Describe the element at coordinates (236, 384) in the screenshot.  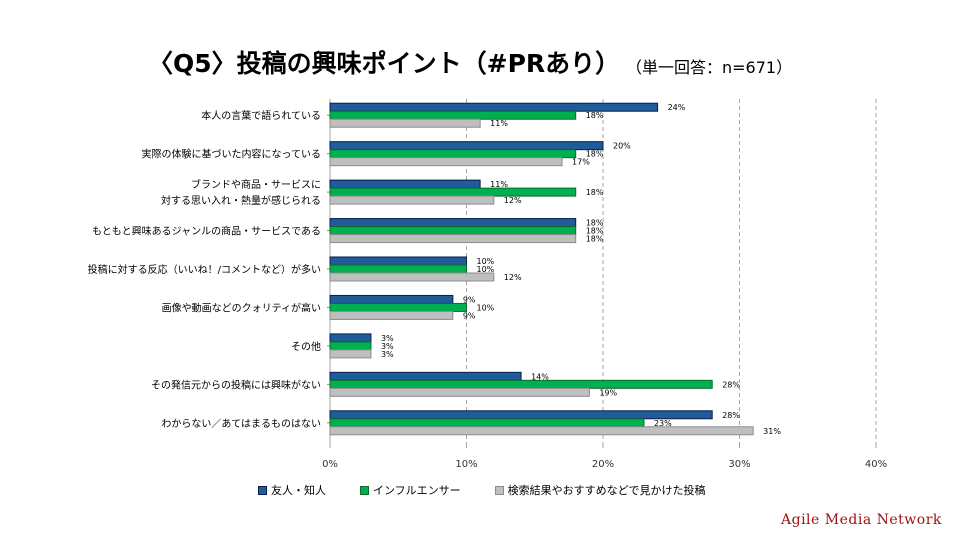
I see `category-label: その発信元からの投稿には興味がない` at that location.